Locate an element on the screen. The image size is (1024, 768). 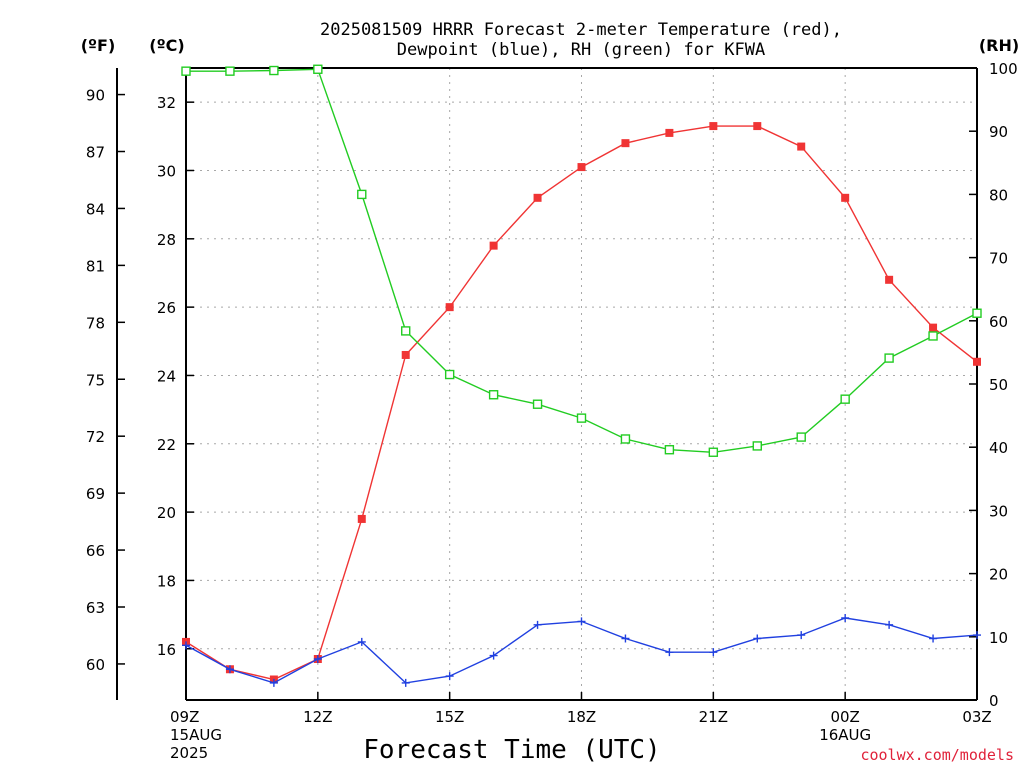
rh-tick-label: 40 is located at coordinates (998, 448).